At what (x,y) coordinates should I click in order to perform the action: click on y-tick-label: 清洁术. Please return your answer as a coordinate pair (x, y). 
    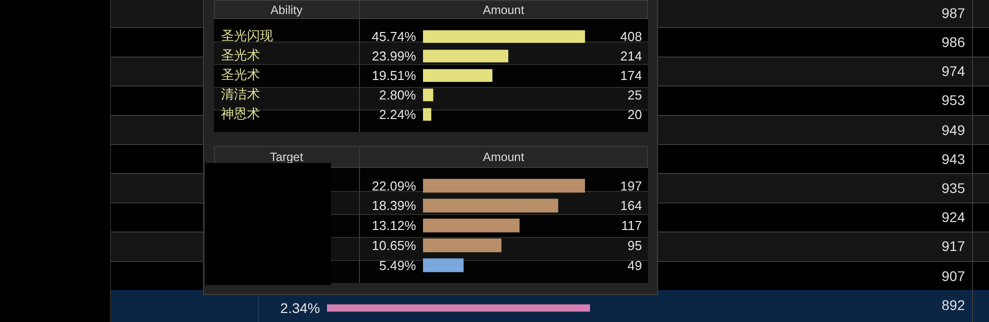
    Looking at the image, I should click on (240, 94).